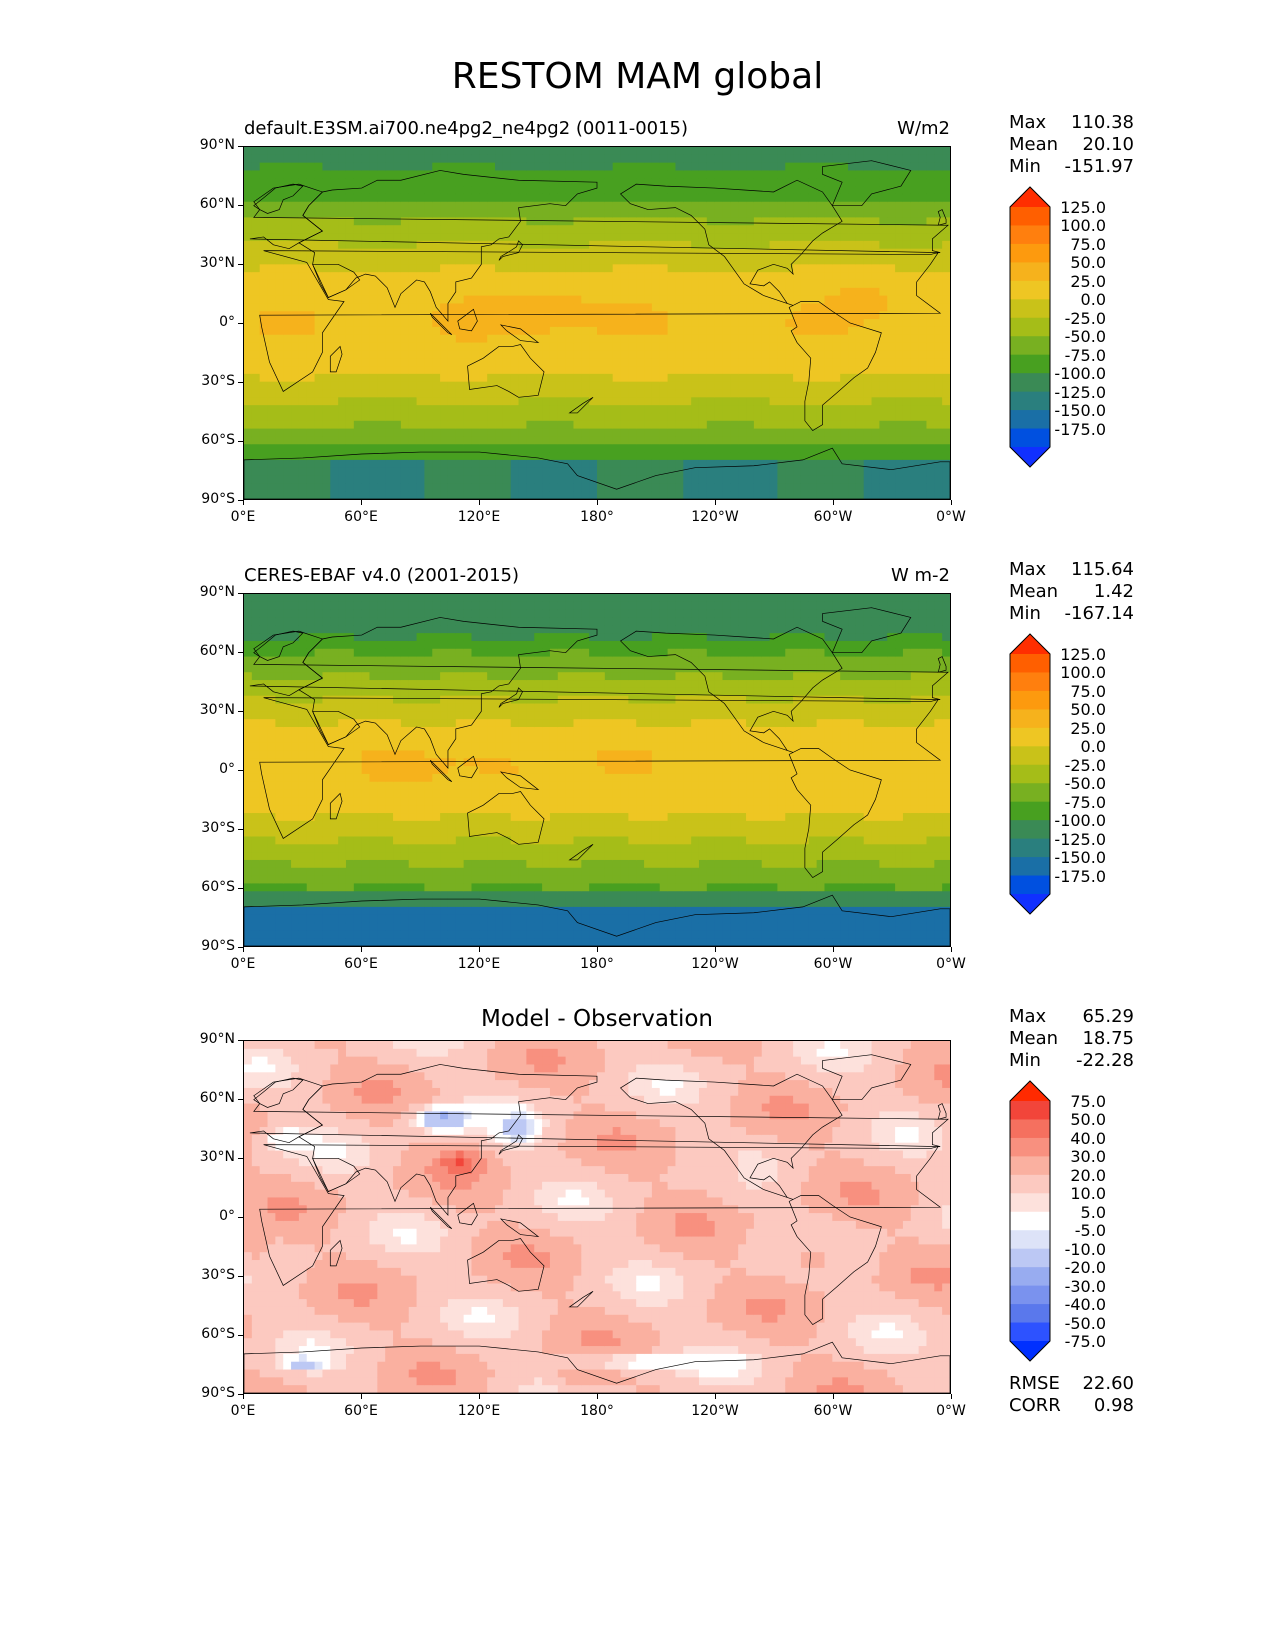  Describe the element at coordinates (382, 575) in the screenshot. I see `panel-left-title: CERES-EBAF v4.0 (2001-2015)` at that location.